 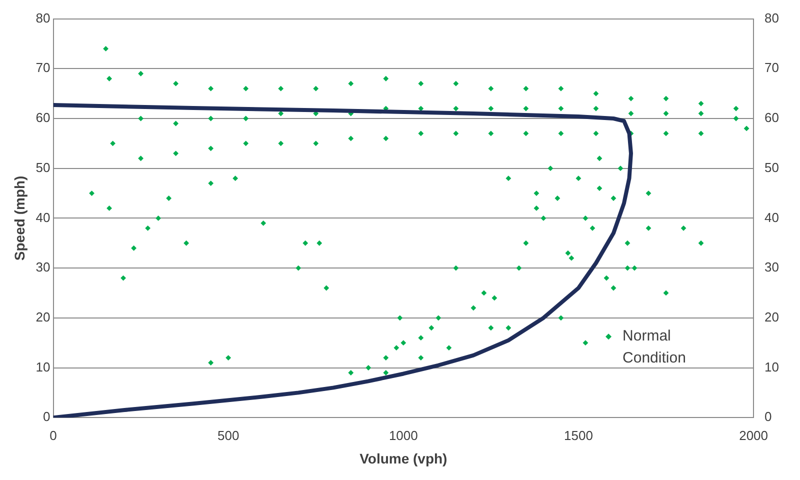 What do you see at coordinates (19, 218) in the screenshot?
I see `y-axis-title: Speed (mph)` at bounding box center [19, 218].